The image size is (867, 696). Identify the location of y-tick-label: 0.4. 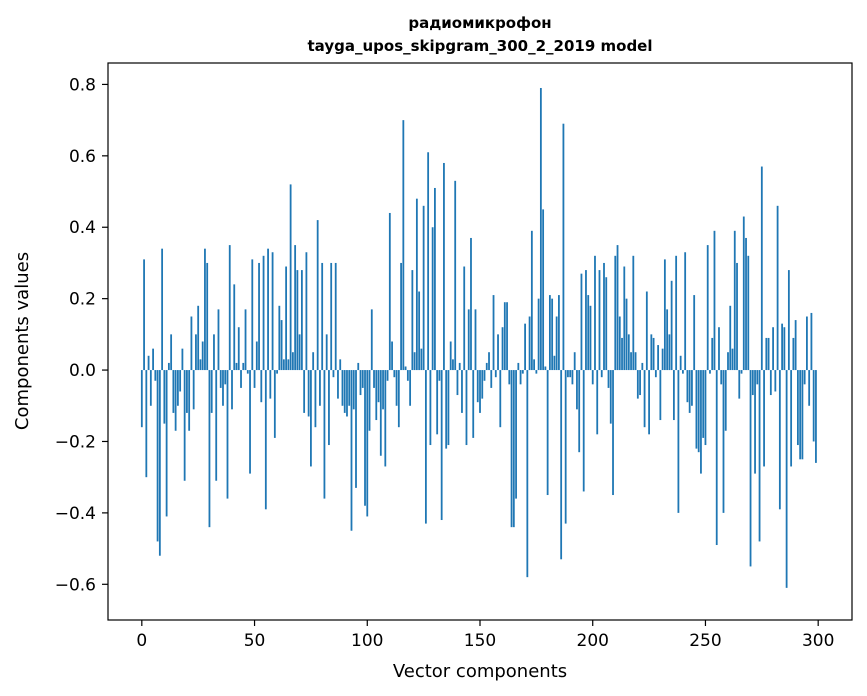
(82, 228).